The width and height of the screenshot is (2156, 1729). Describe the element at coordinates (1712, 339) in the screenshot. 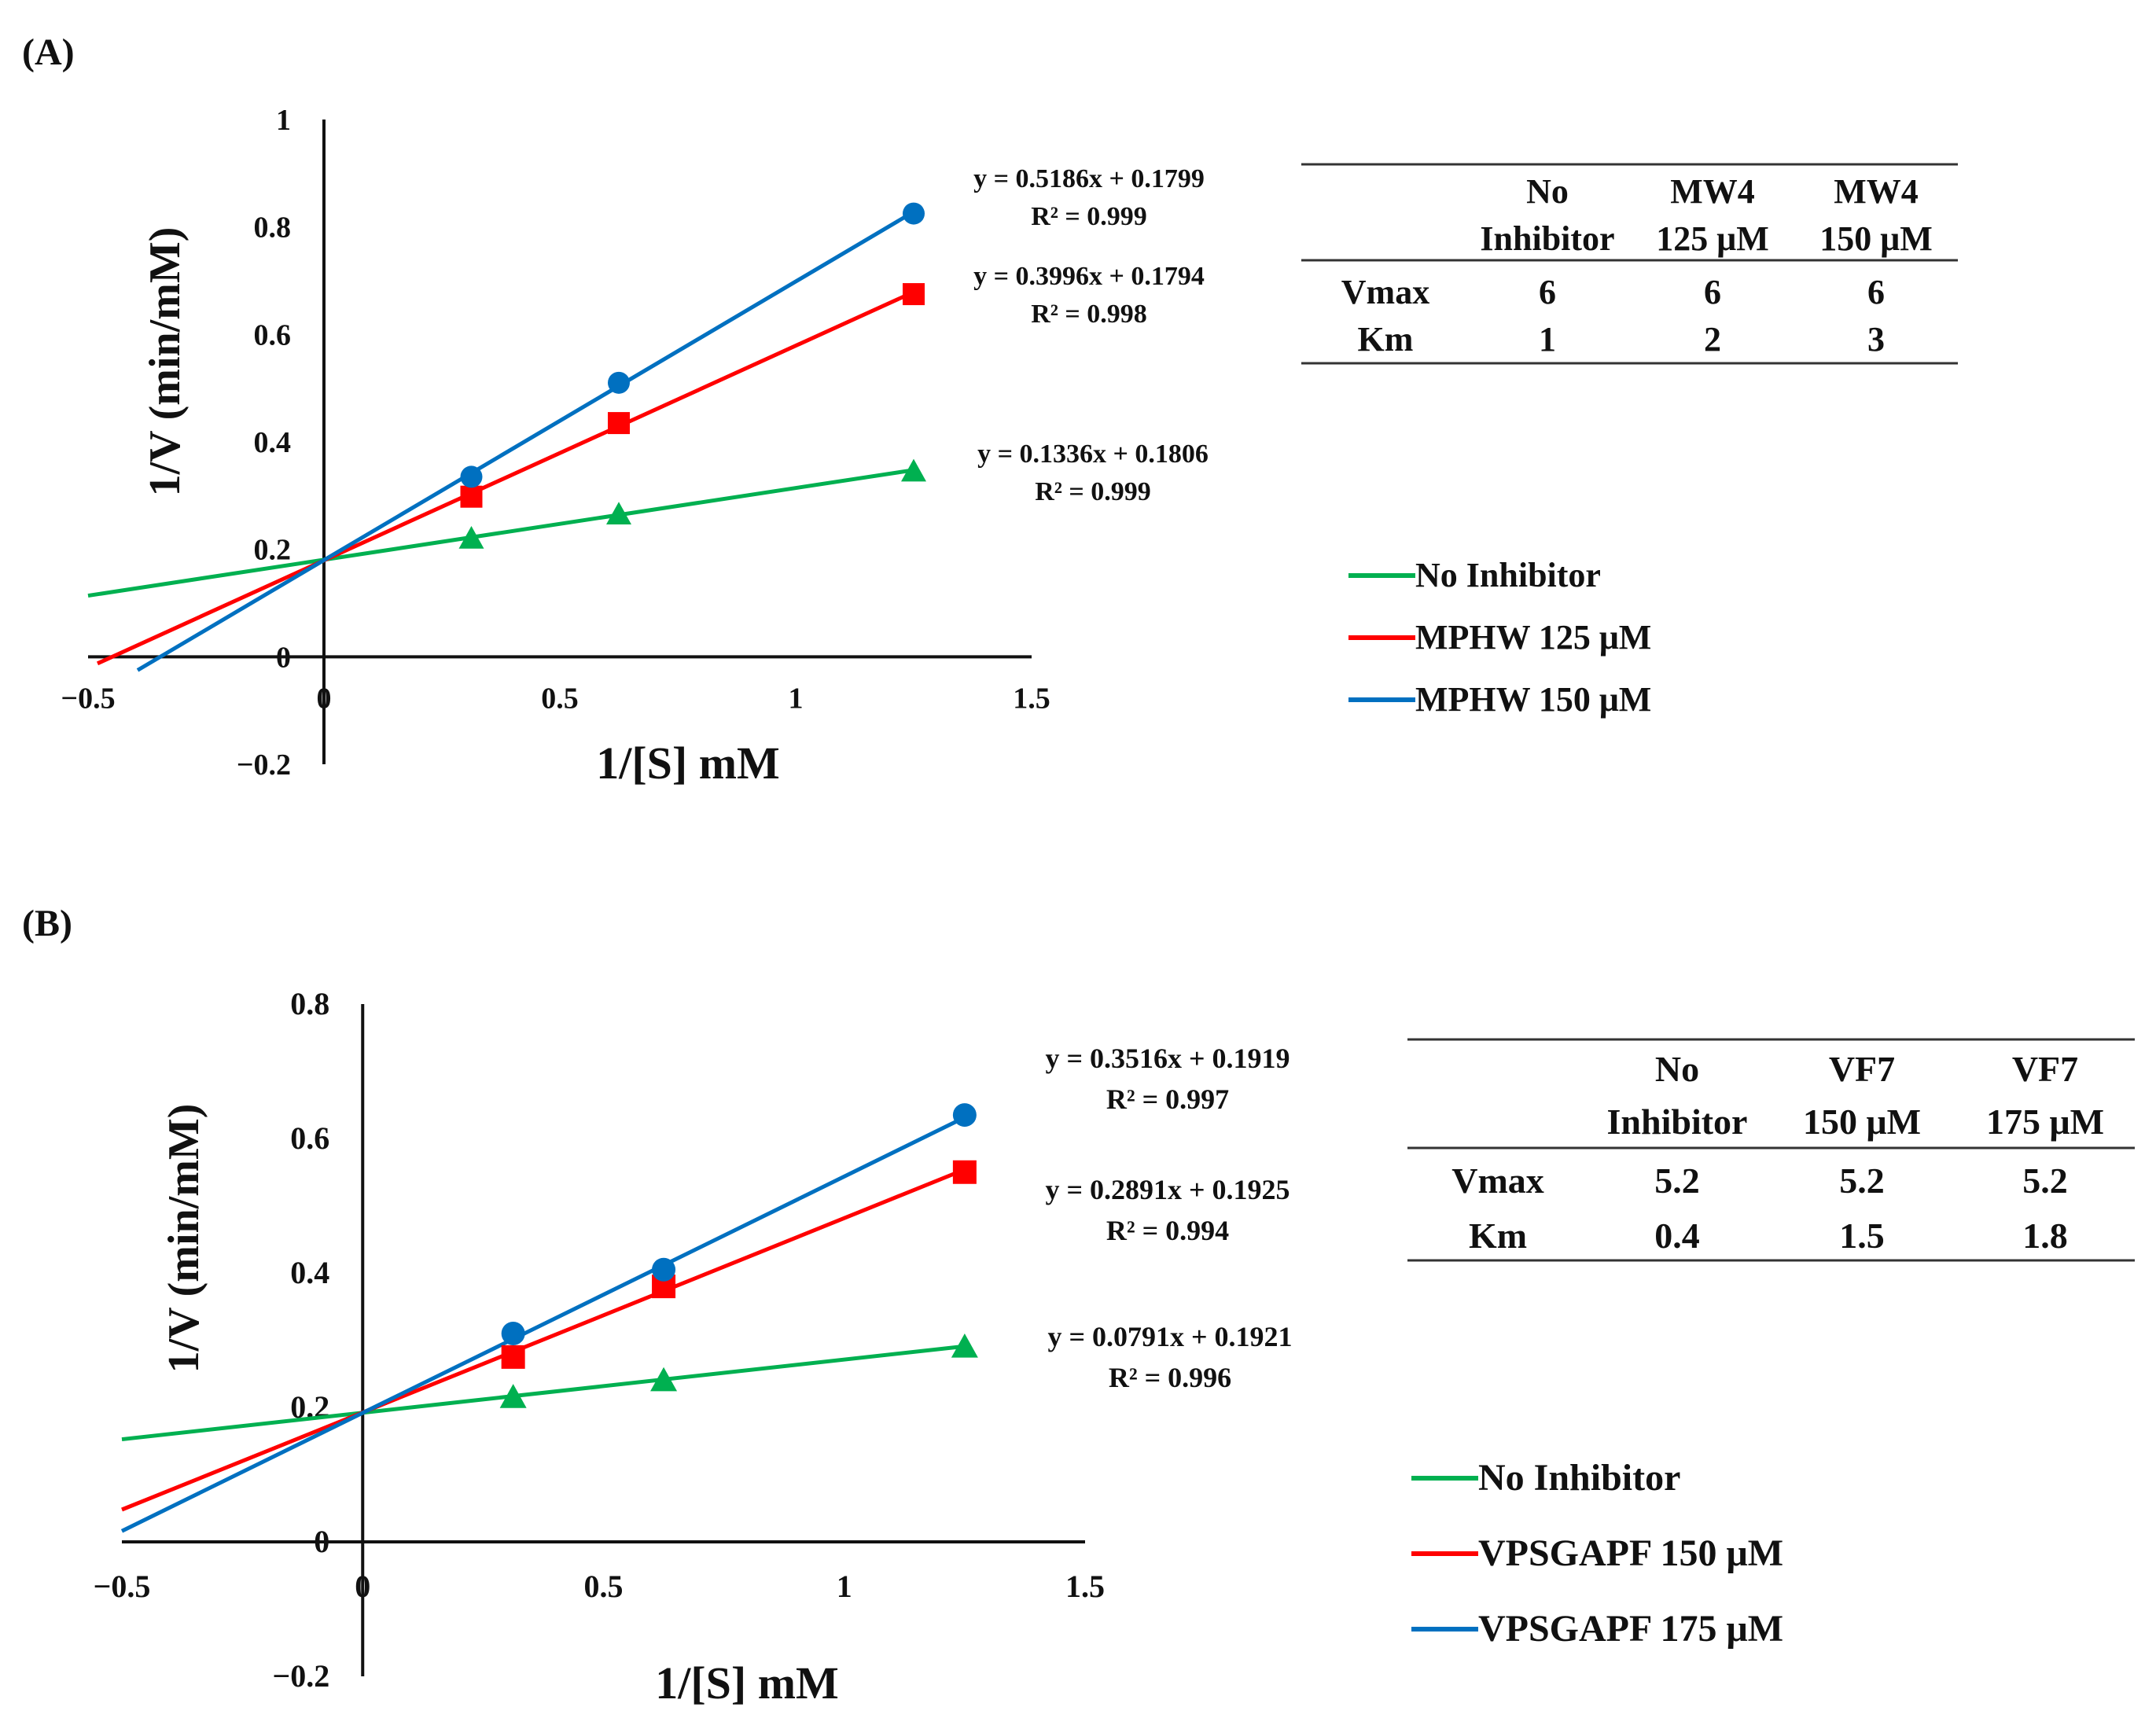

I see `table-a-row-km-col2: 2` at that location.